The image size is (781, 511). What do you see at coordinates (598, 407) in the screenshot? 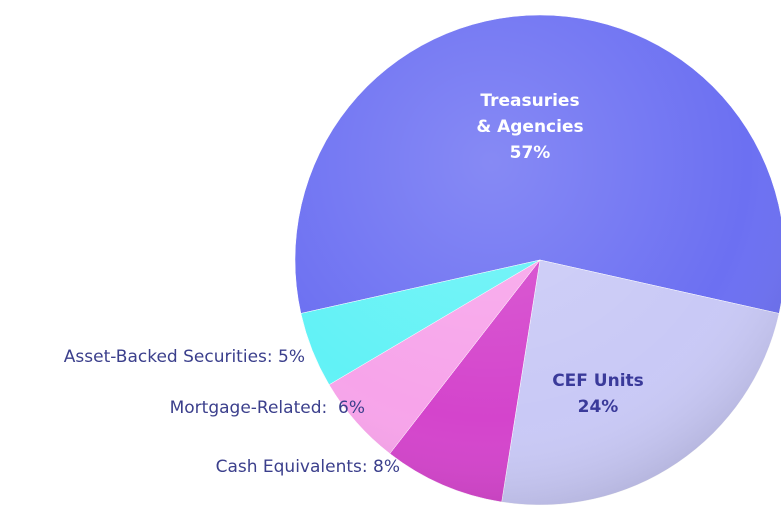
I see `slice-label: 24%` at bounding box center [598, 407].